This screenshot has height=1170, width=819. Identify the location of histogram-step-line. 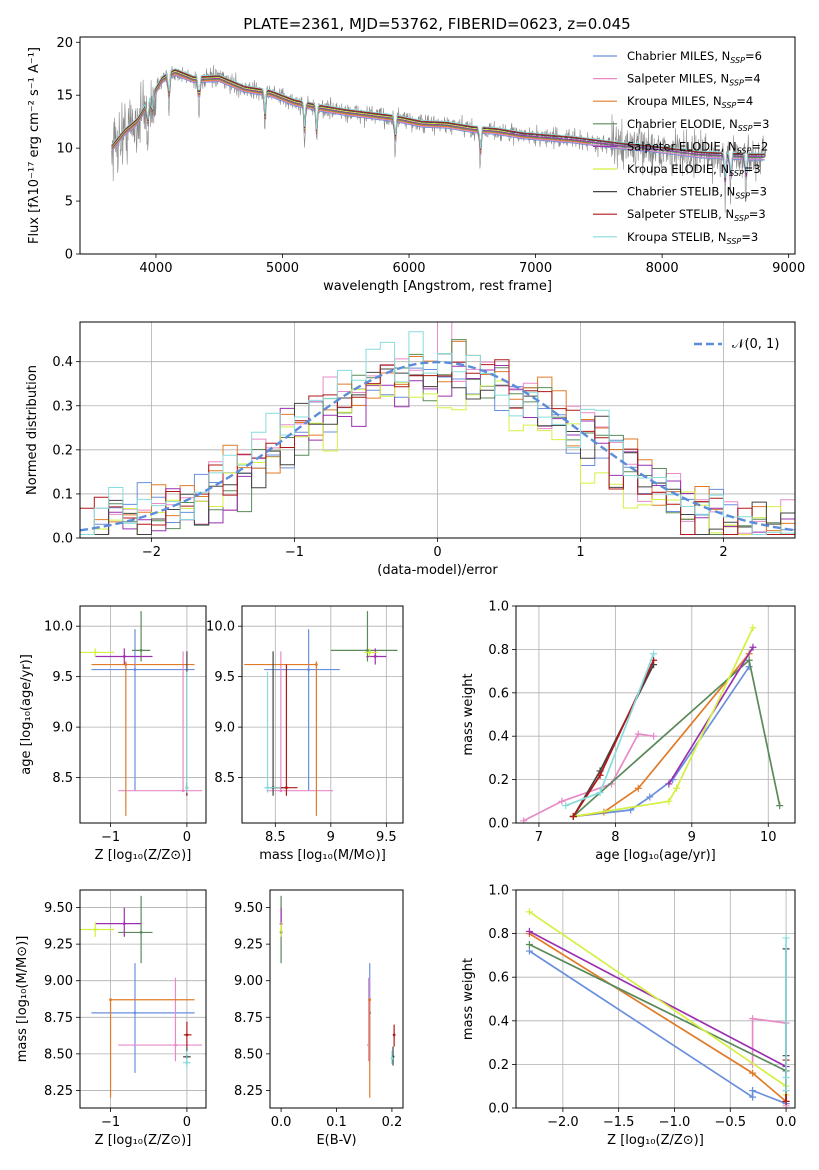
(437, 457).